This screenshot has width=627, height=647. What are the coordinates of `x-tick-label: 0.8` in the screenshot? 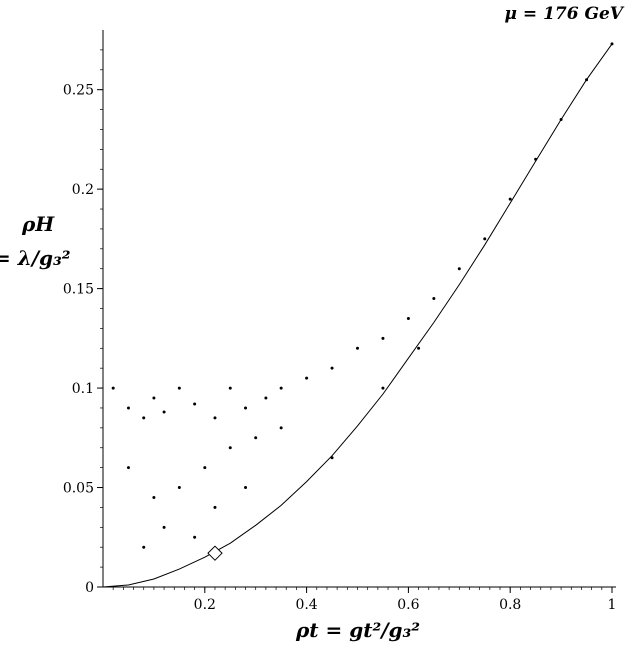 It's located at (510, 605).